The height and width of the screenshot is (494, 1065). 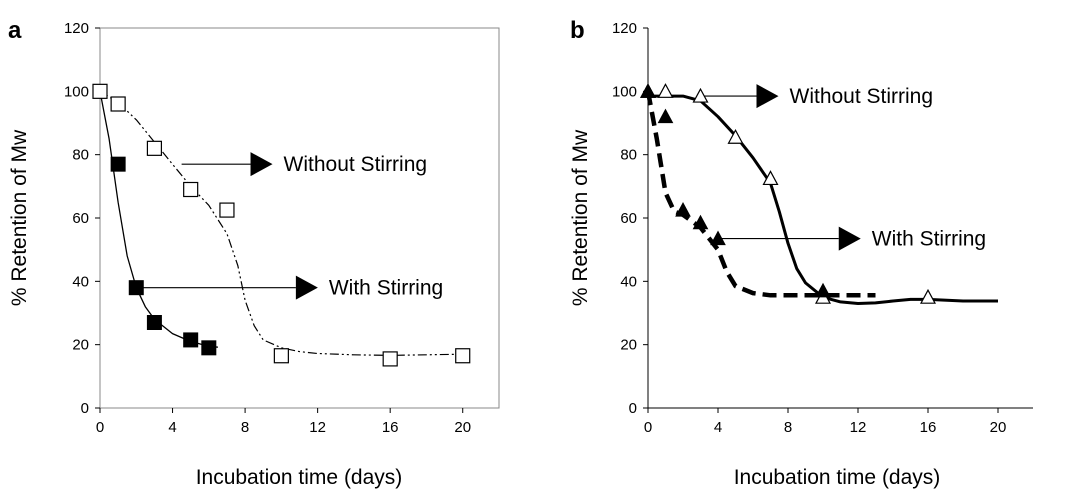 What do you see at coordinates (299, 477) in the screenshot?
I see `panel-a-x-axis-label: Incubation time (days)` at bounding box center [299, 477].